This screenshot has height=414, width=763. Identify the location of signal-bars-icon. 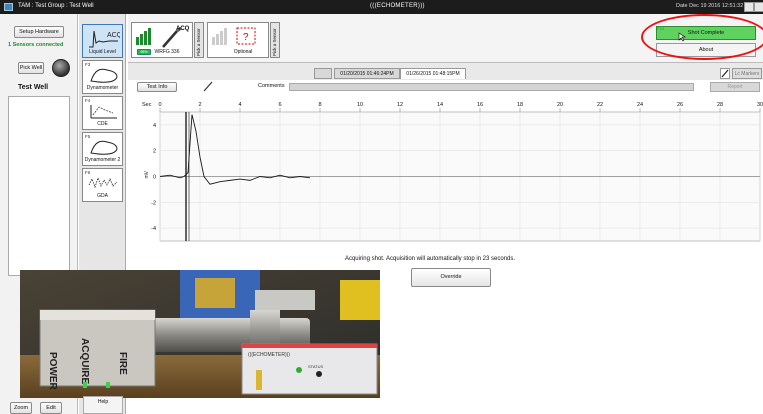
(159, 37).